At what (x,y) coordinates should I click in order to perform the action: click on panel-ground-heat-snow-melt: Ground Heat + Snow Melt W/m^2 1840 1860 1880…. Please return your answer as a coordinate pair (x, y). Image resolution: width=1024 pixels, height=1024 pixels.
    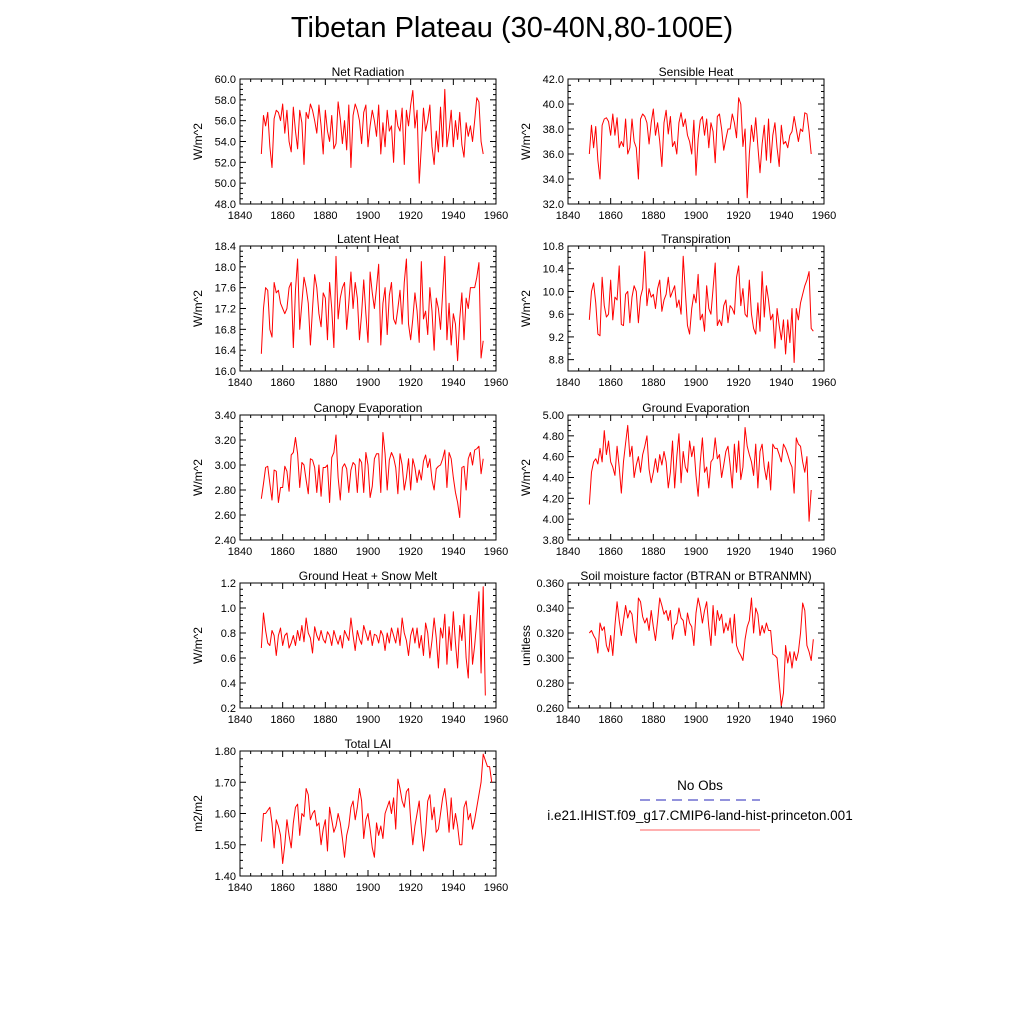
    Looking at the image, I should click on (349, 647).